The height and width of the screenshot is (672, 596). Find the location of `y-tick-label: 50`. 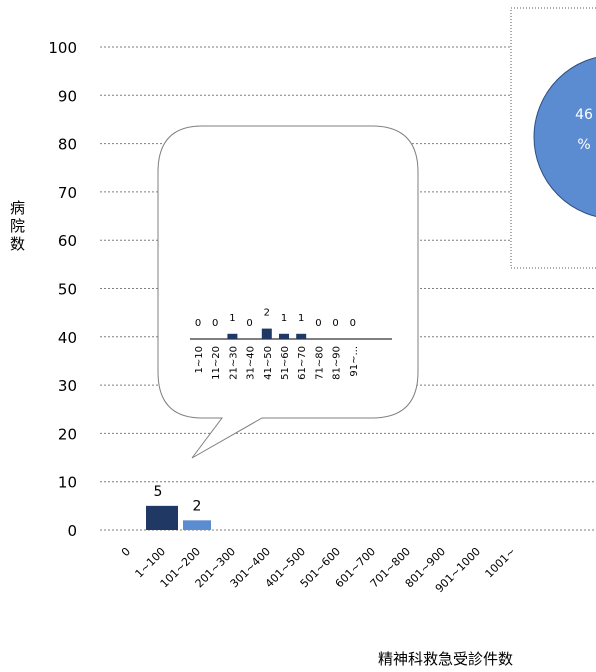

y-tick-label: 50 is located at coordinates (67, 290).